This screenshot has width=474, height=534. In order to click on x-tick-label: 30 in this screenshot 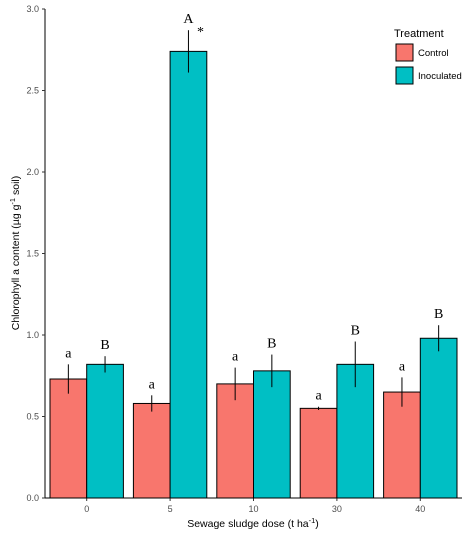, I will do `click(337, 509)`.